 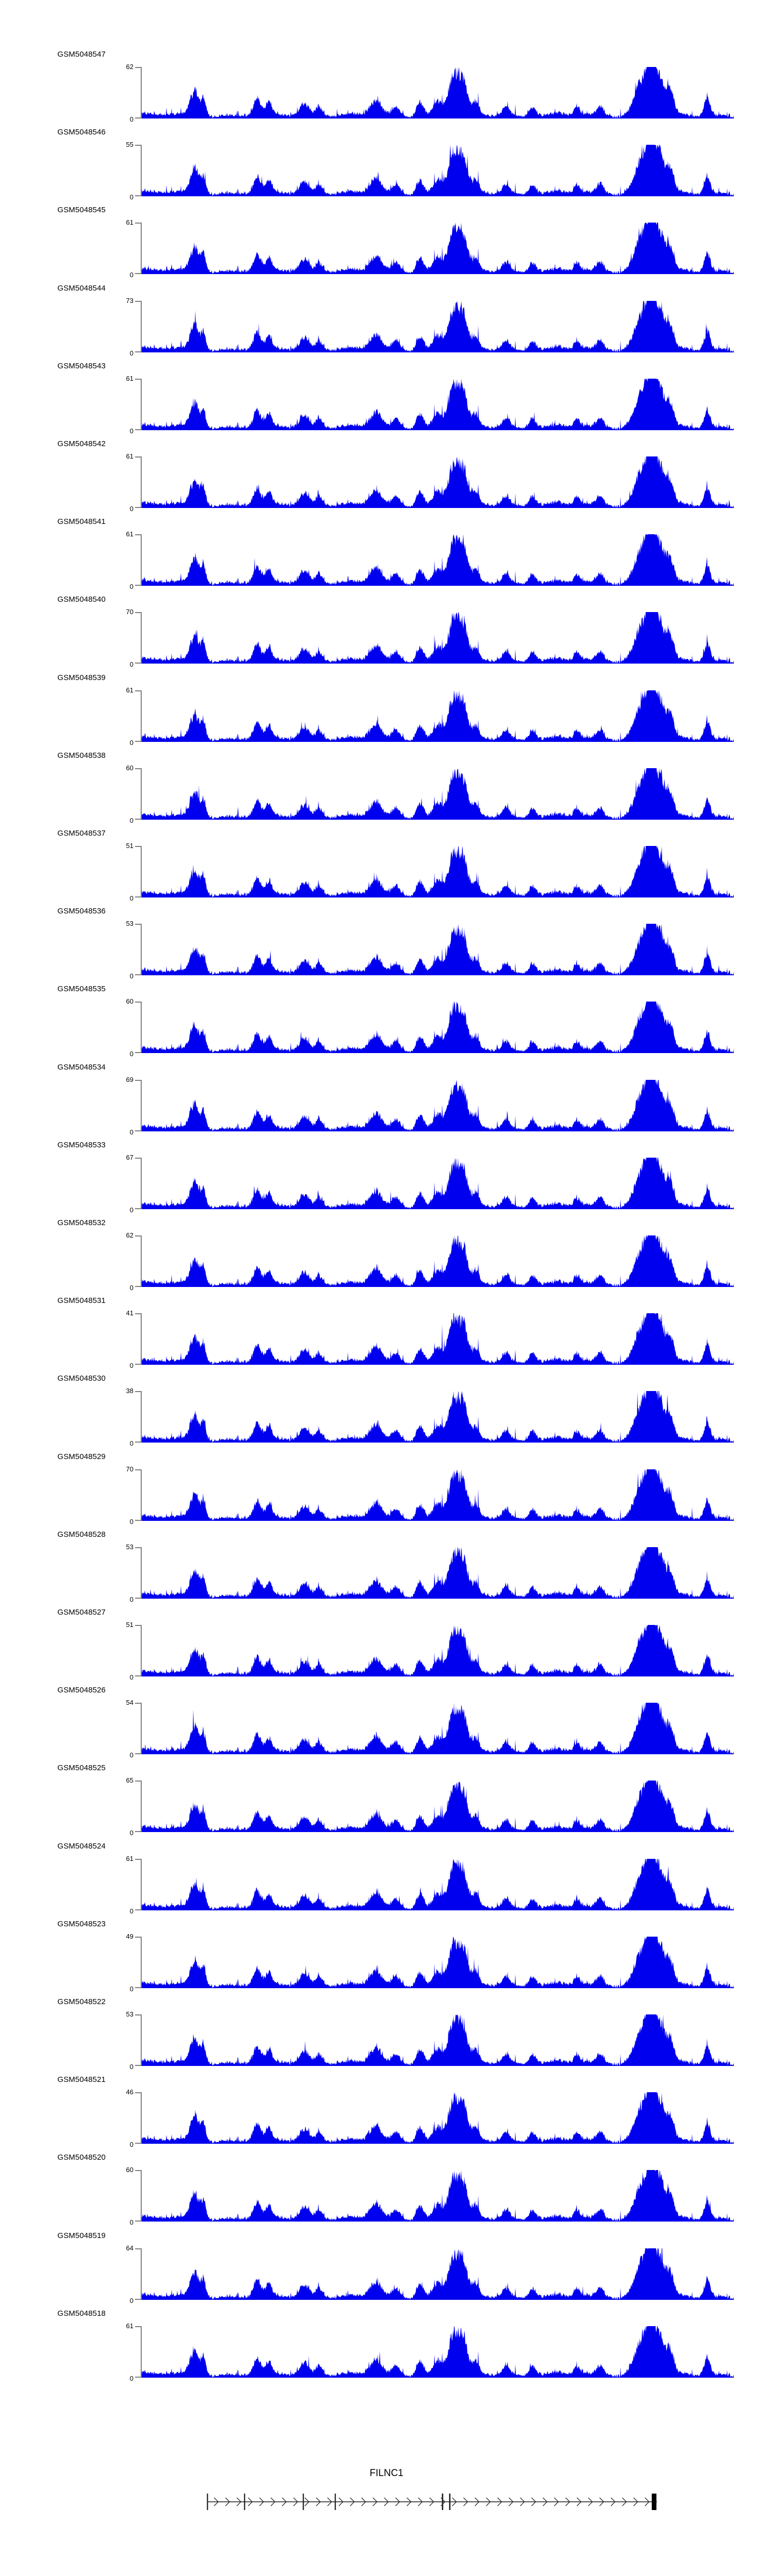 What do you see at coordinates (81, 755) in the screenshot?
I see `track-label-gsm5048538: GSM5048538` at bounding box center [81, 755].